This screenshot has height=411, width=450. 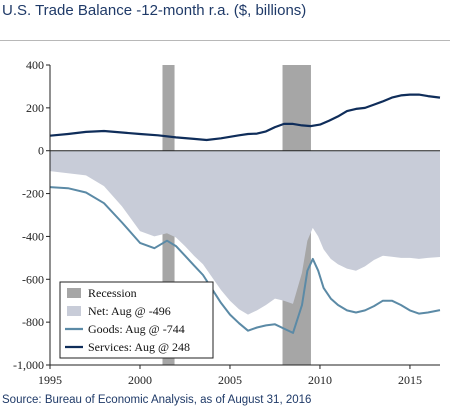 What do you see at coordinates (112, 293) in the screenshot?
I see `legend-label-recession: Recession` at bounding box center [112, 293].